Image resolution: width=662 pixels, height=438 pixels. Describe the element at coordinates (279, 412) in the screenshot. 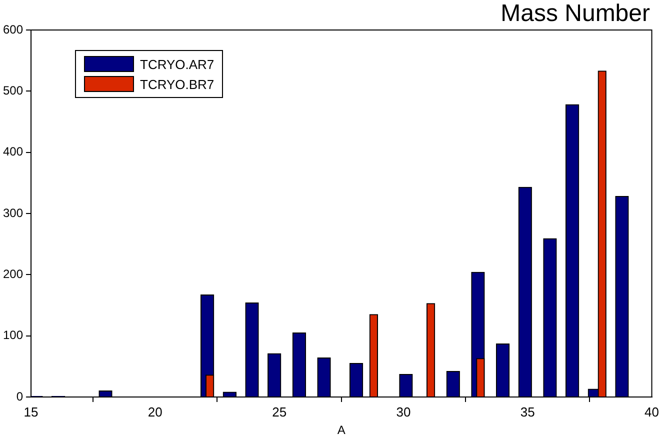

I see `x-tick-label: 25` at that location.